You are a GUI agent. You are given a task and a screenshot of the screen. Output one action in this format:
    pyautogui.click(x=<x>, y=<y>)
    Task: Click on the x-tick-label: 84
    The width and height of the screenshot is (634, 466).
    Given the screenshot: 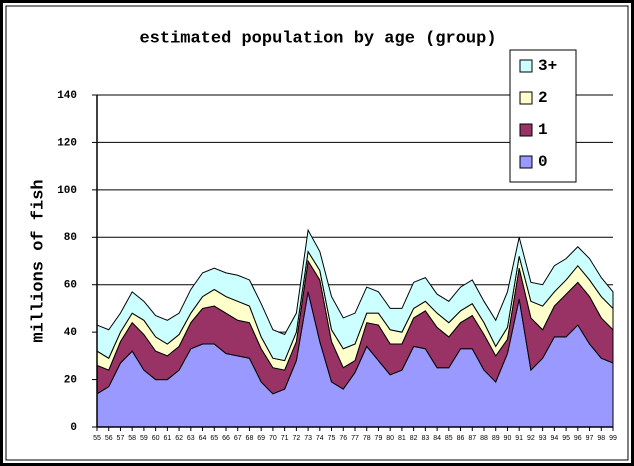 What is the action you would take?
    pyautogui.click(x=437, y=438)
    